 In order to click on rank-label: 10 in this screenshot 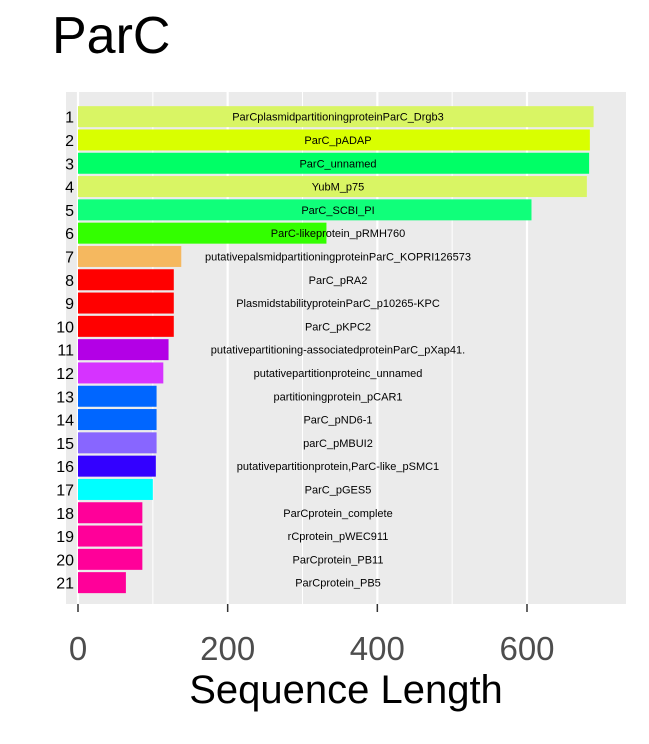, I will do `click(65, 327)`.